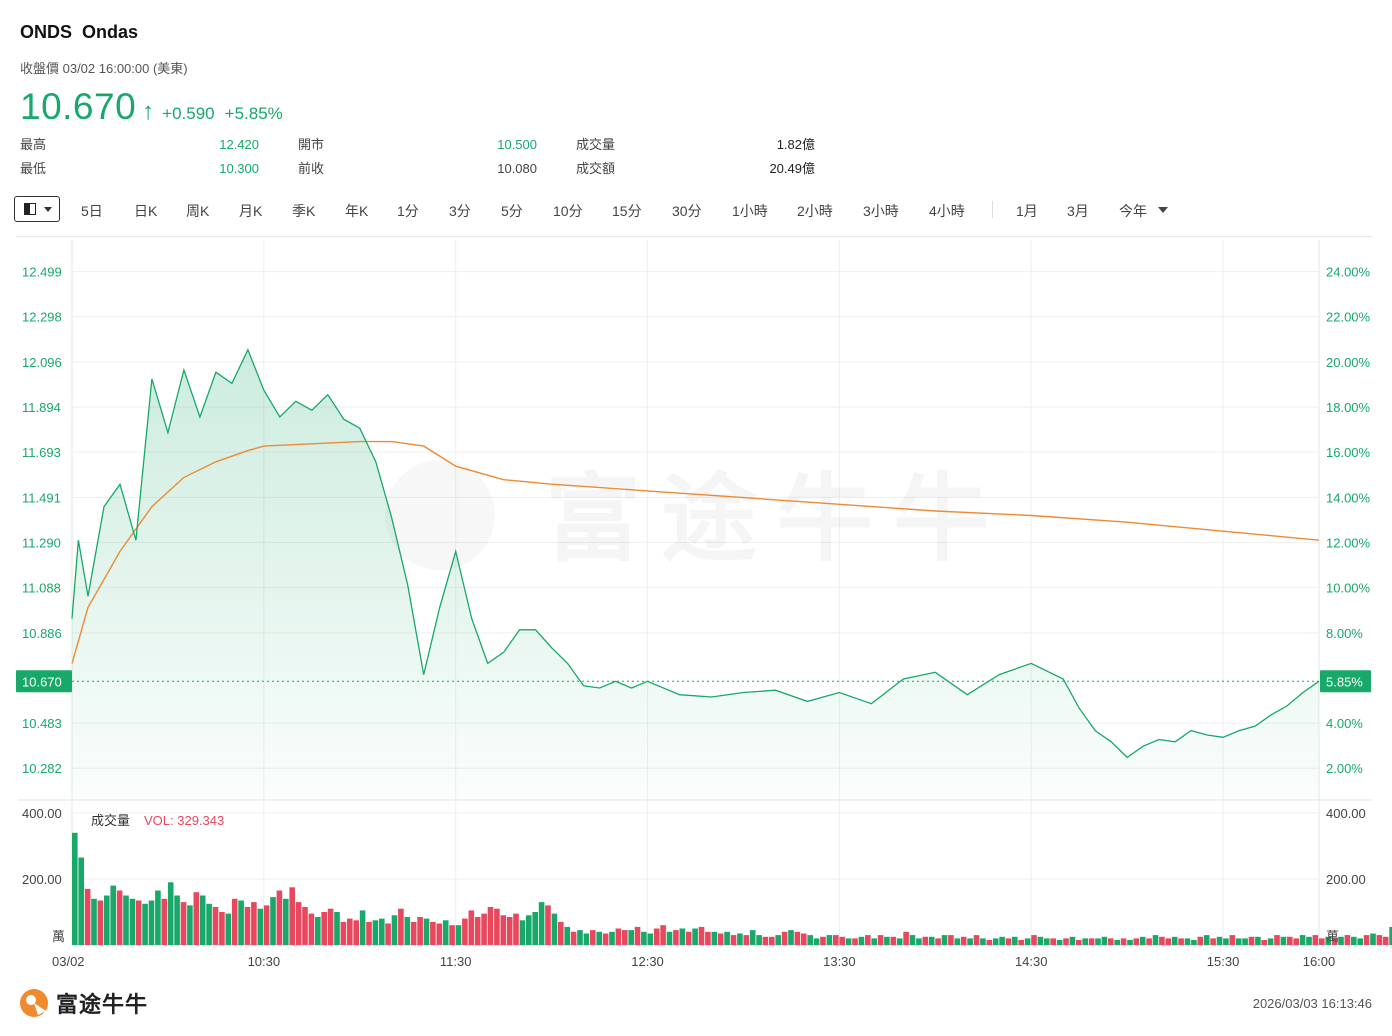 Image resolution: width=1392 pixels, height=1036 pixels. I want to click on y-tick-label-left: 12.499, so click(42, 272).